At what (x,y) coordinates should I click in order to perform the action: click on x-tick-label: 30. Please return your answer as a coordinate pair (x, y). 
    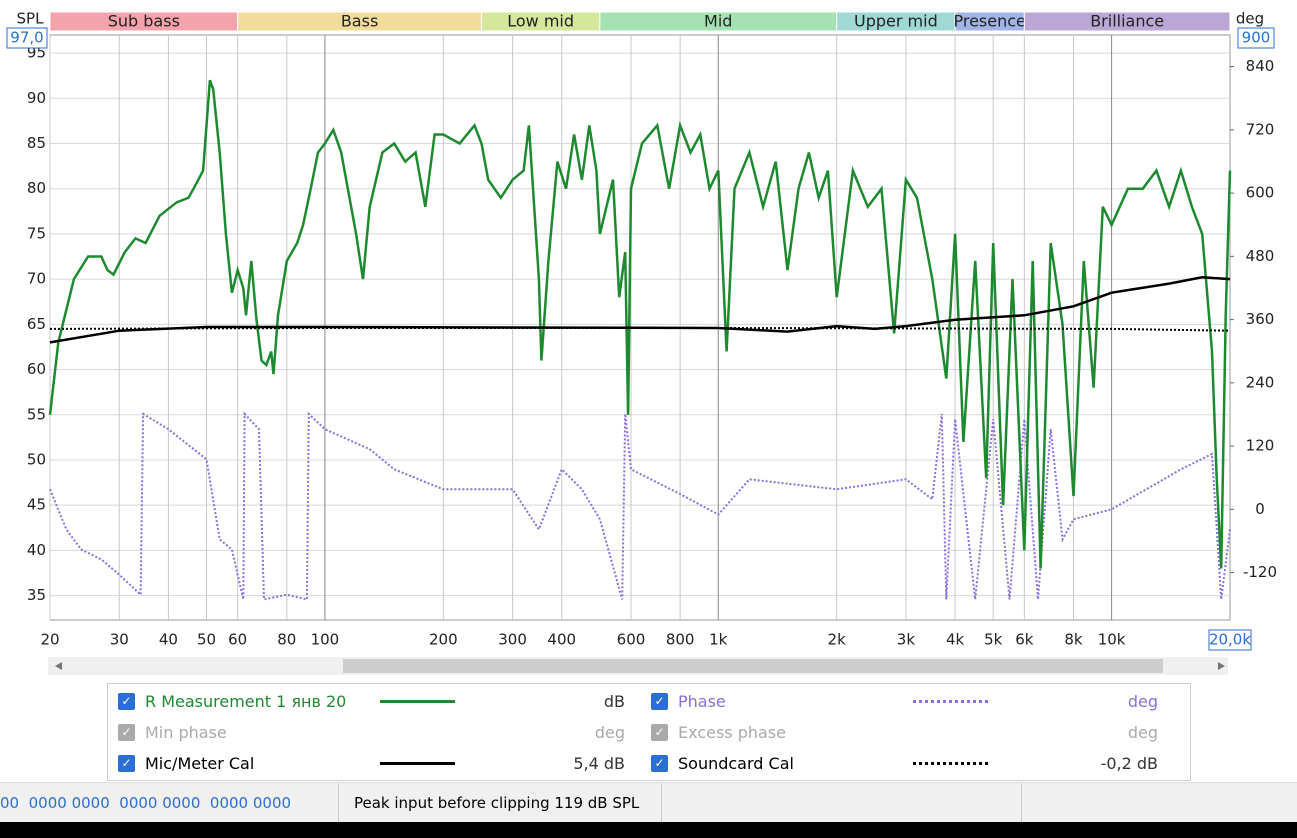
    Looking at the image, I should click on (119, 640).